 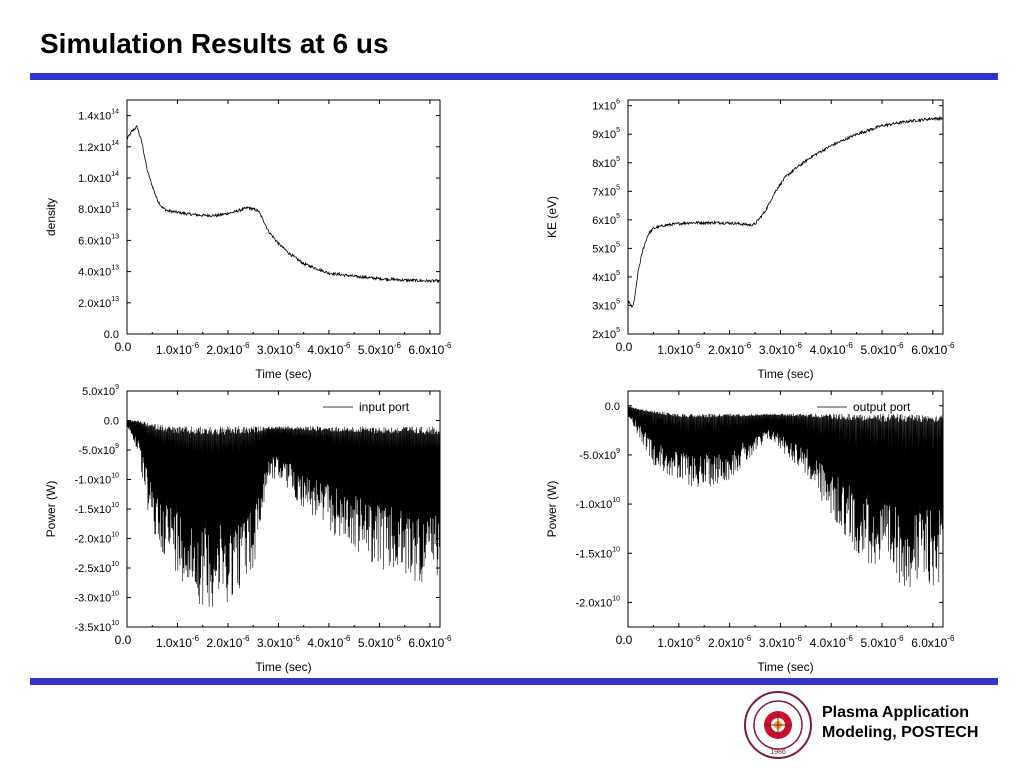 I want to click on density-x-tick-label: 1.0x10⁻⁶, so click(x=178, y=349).